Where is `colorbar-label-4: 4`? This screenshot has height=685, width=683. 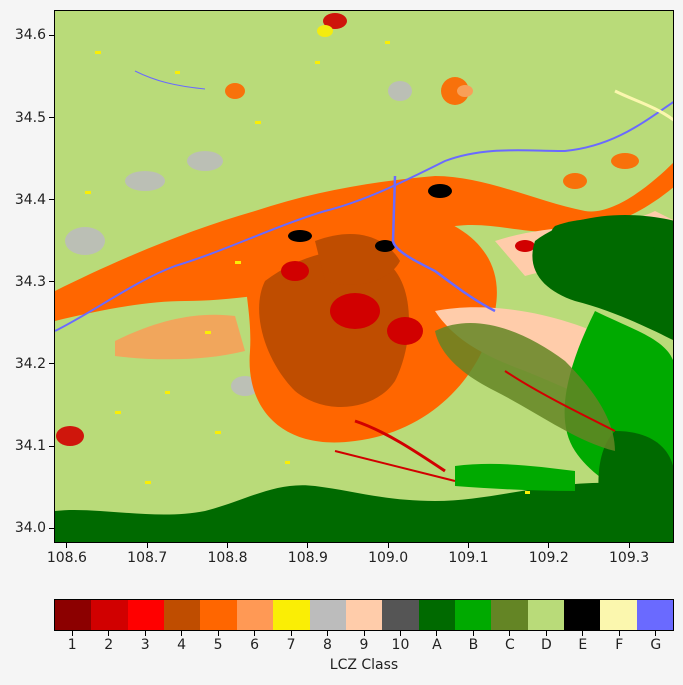 colorbar-label-4: 4 is located at coordinates (182, 645).